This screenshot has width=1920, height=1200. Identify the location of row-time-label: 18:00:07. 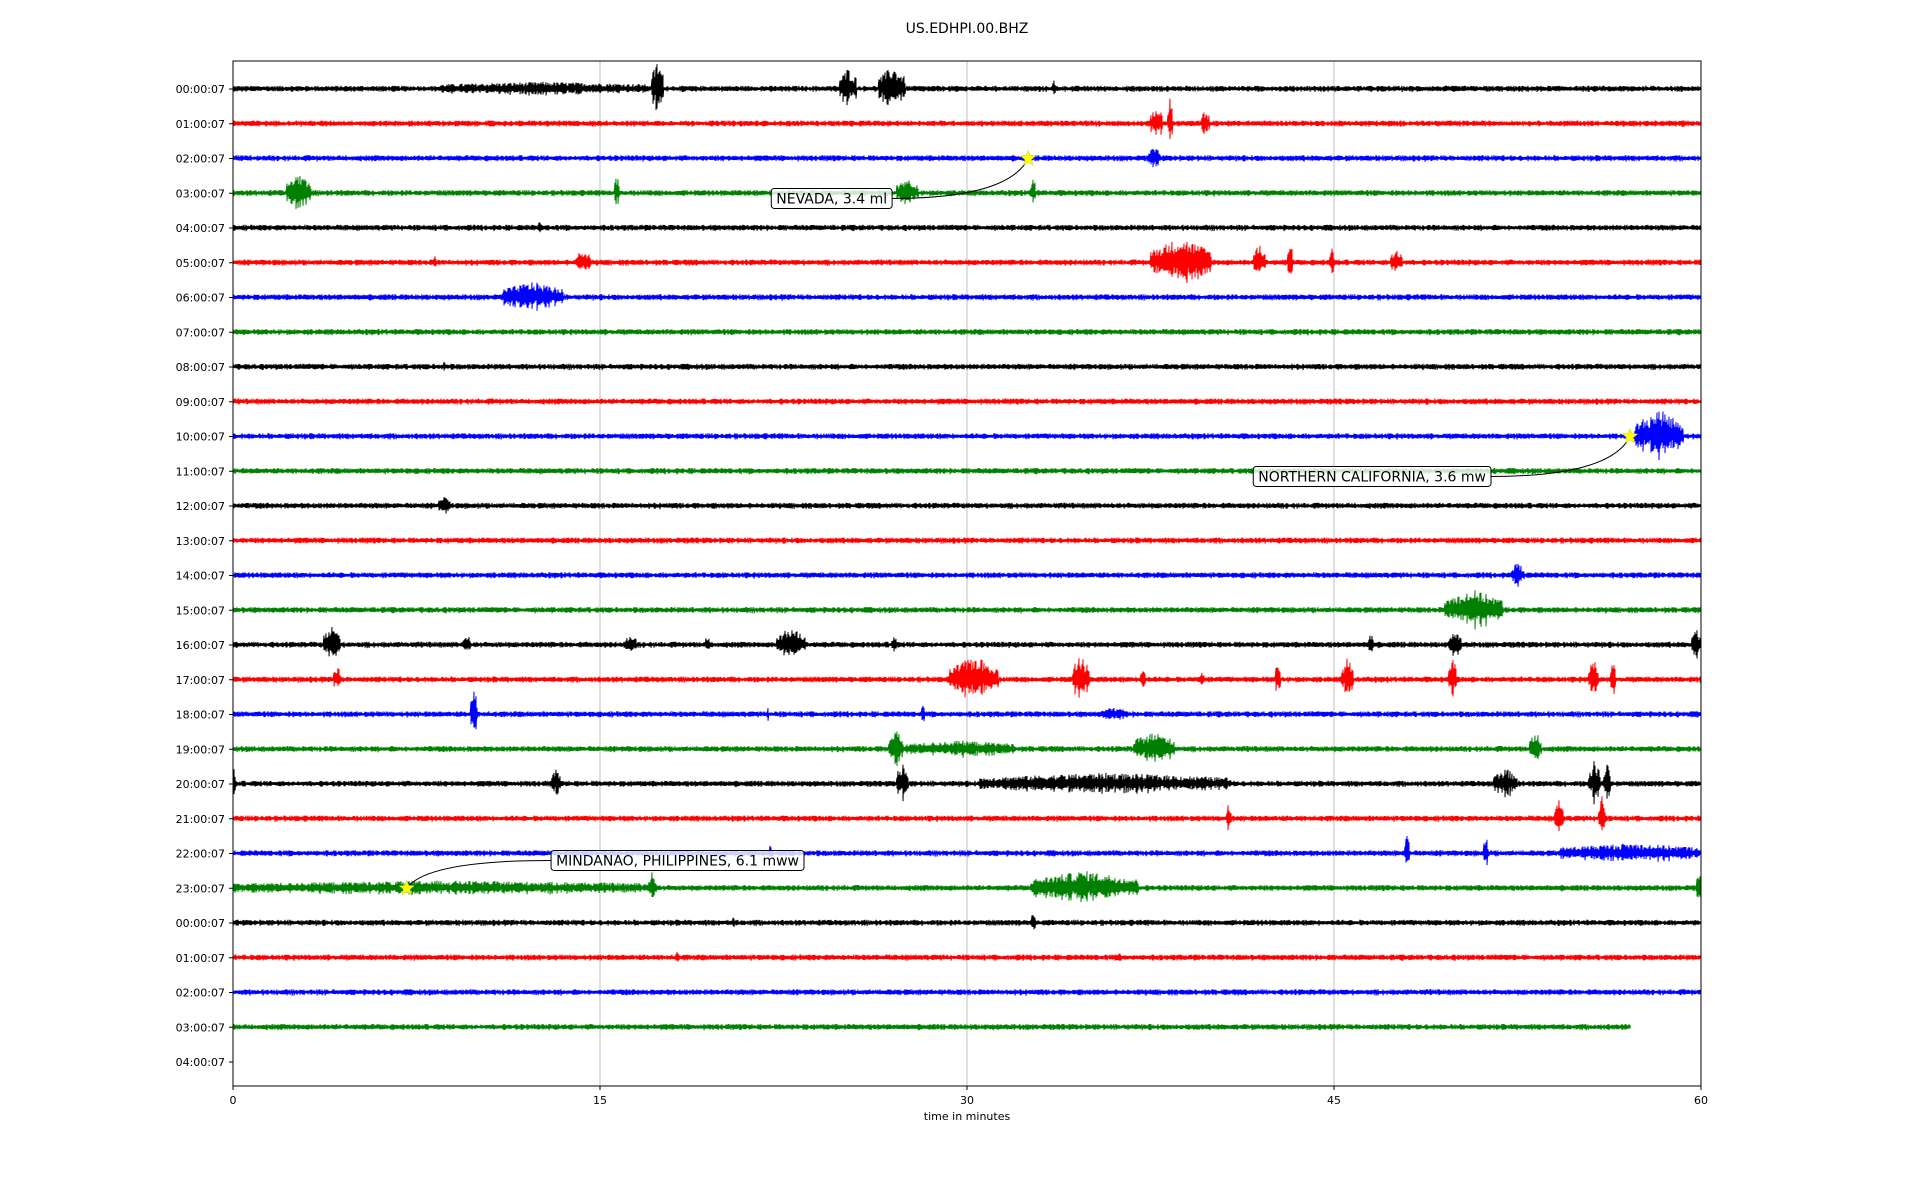
(200, 715).